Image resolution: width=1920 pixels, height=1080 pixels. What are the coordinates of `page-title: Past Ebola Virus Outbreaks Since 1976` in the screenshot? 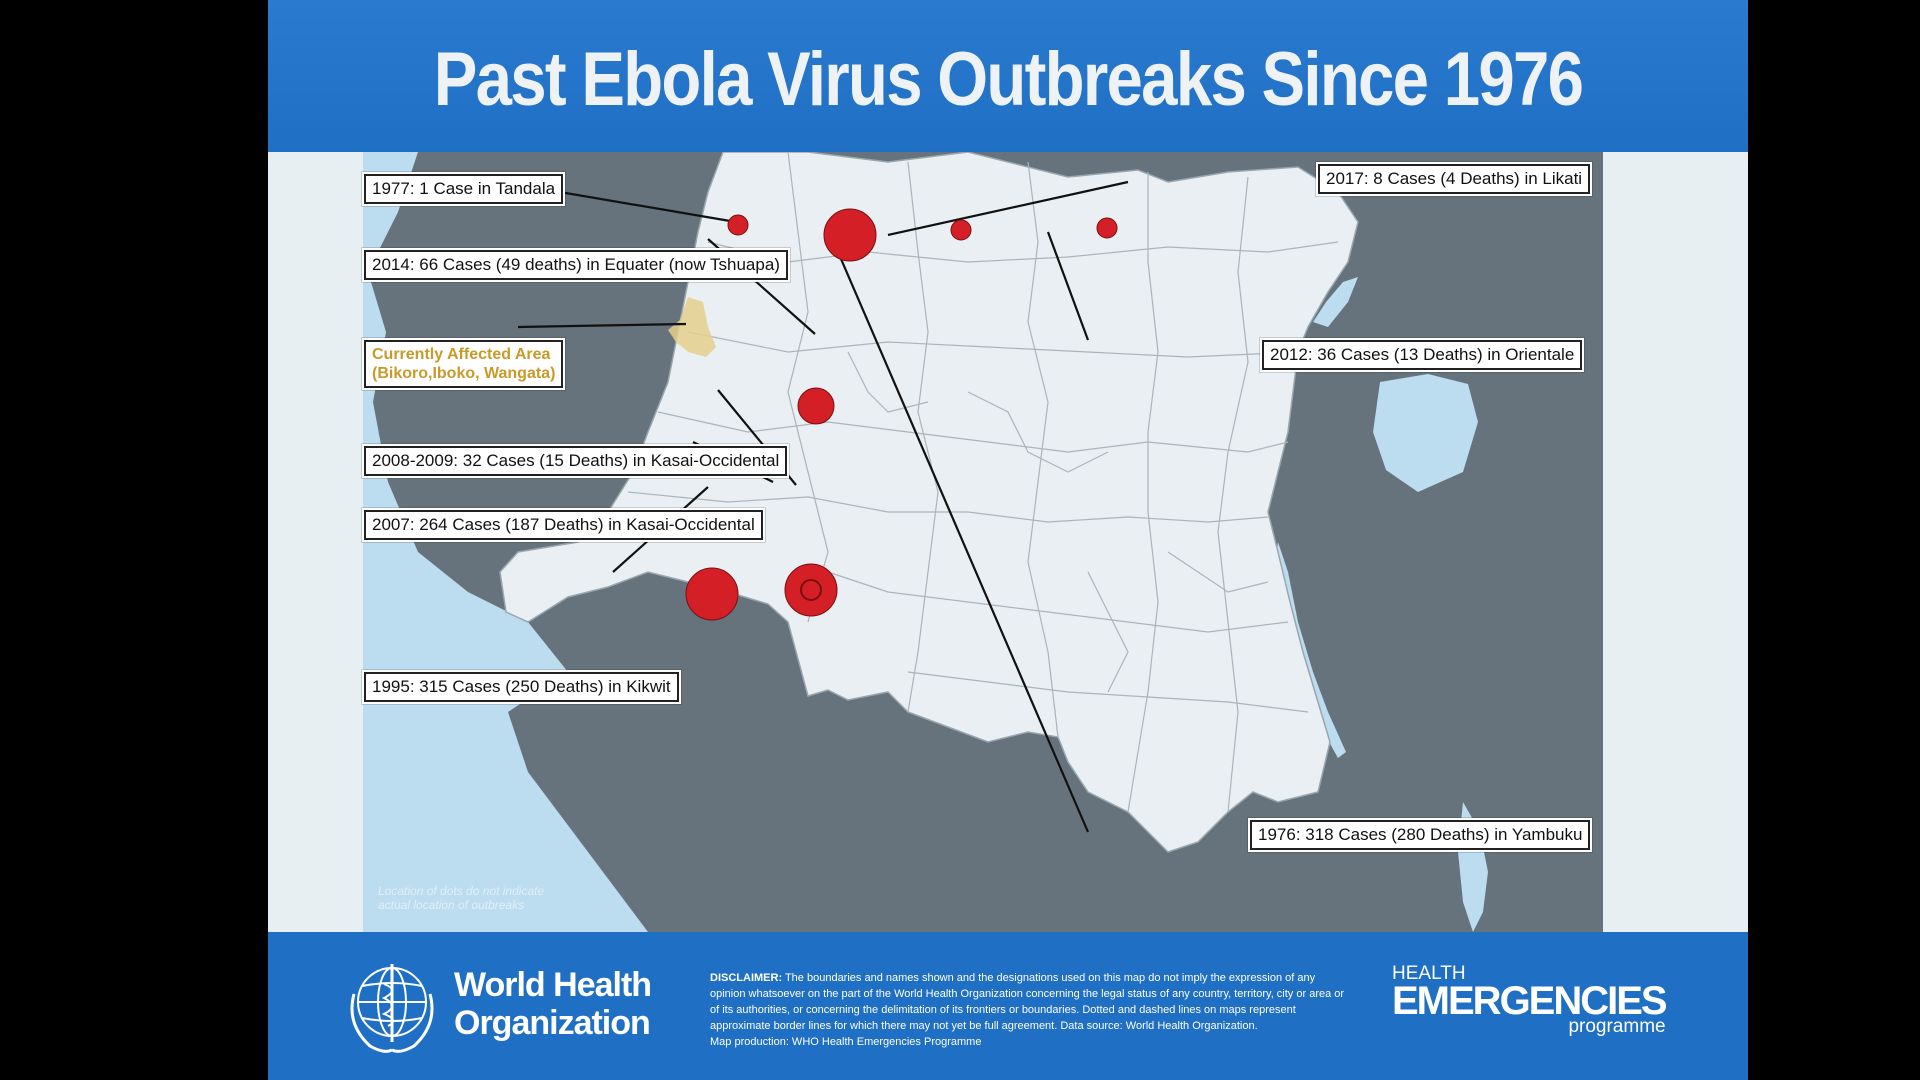 It's located at (1008, 79).